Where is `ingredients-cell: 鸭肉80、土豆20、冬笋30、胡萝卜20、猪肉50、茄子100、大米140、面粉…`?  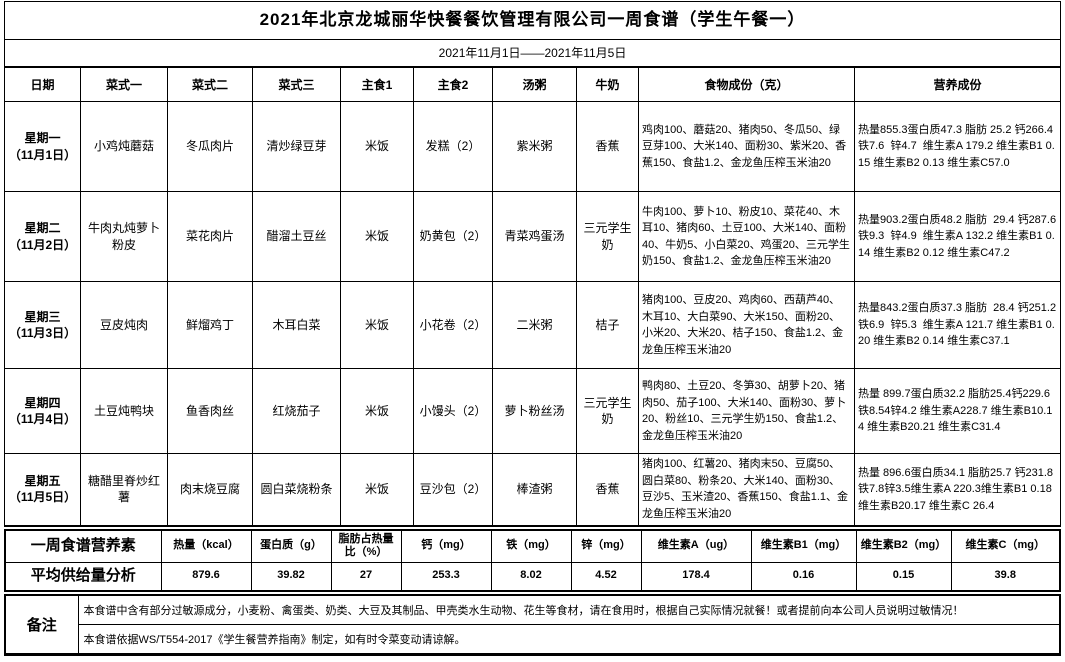
ingredients-cell: 鸭肉80、土豆20、冬笋30、胡萝卜20、猪肉50、茄子100、大米140、面粉… is located at coordinates (746, 411).